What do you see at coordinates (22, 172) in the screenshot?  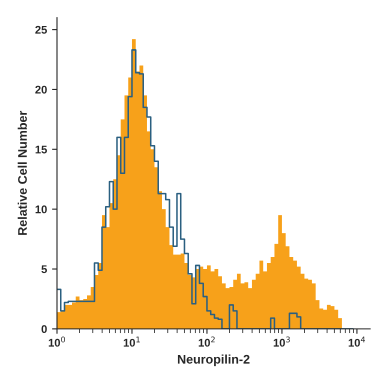 I see `y-axis-title: Relative Cell Number` at bounding box center [22, 172].